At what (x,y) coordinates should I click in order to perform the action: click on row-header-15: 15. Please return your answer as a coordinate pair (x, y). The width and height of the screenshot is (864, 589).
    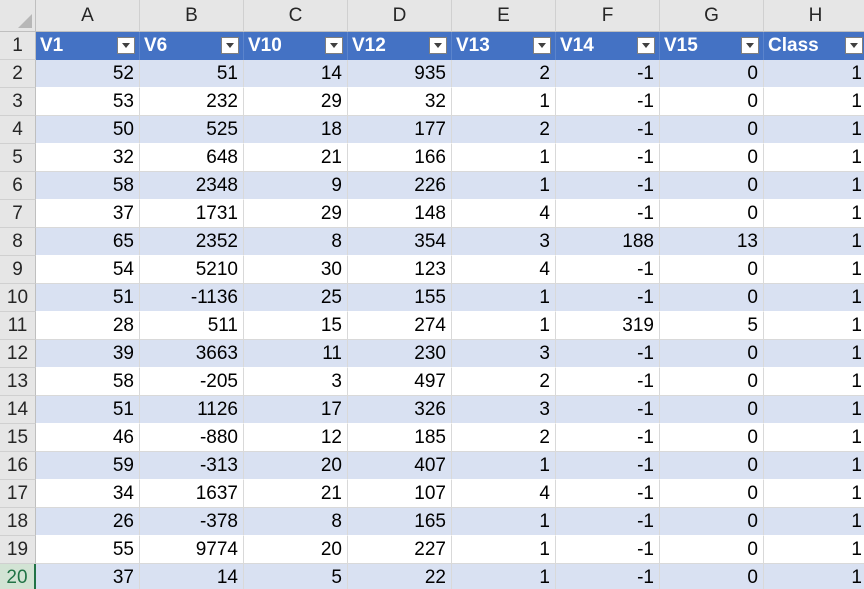
    Looking at the image, I should click on (18, 438).